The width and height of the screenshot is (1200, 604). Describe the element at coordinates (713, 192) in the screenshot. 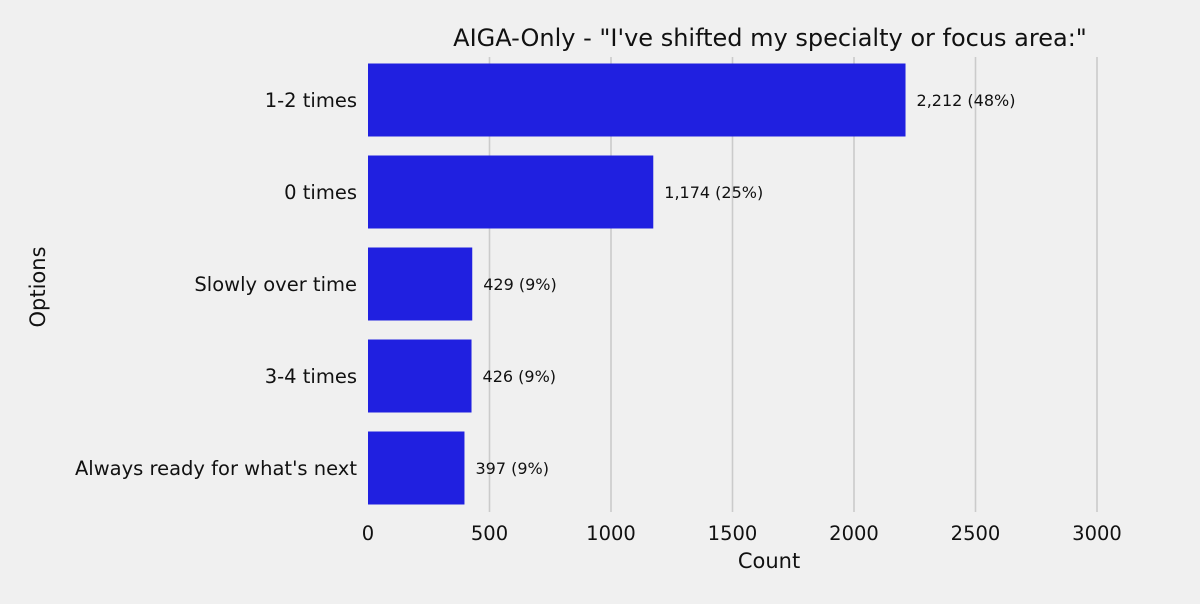

I see `bar-data-label: 1,174 (25%)` at that location.